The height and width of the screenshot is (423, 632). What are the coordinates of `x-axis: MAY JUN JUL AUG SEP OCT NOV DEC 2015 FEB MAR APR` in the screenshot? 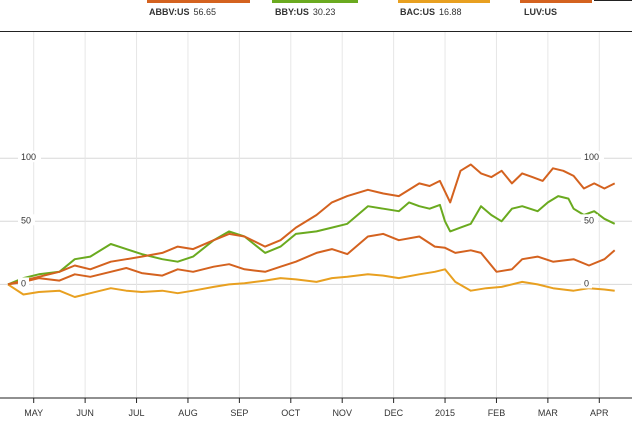 It's located at (316, 407).